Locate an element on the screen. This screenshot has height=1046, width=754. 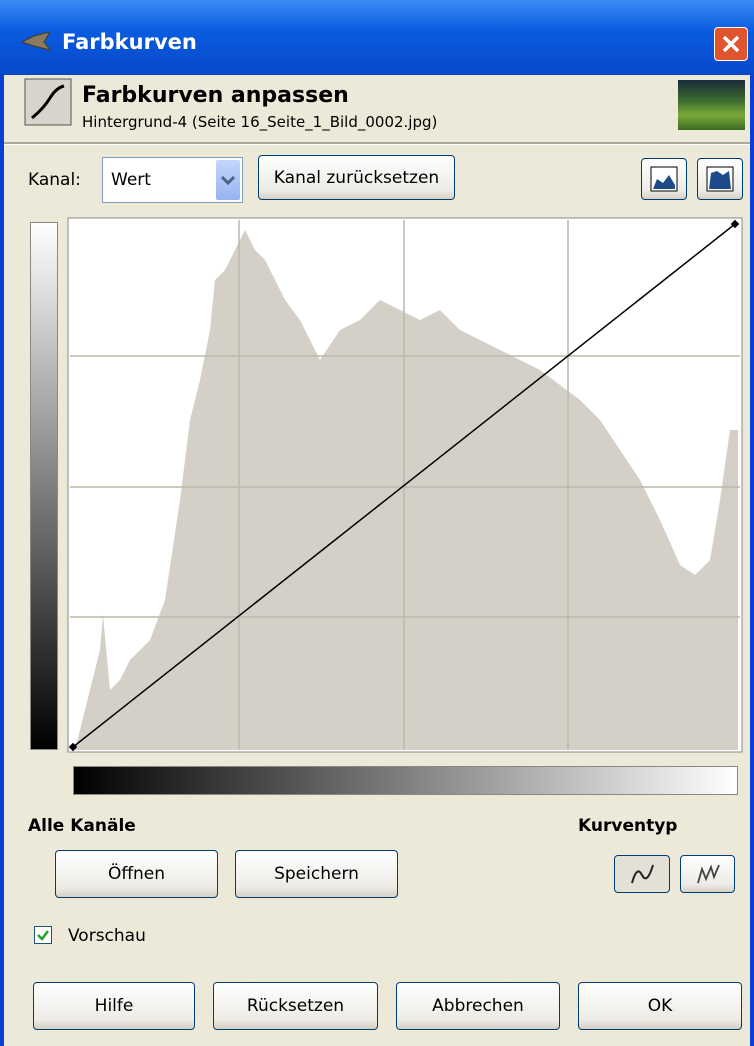
preview-label: Vorschau is located at coordinates (107, 936).